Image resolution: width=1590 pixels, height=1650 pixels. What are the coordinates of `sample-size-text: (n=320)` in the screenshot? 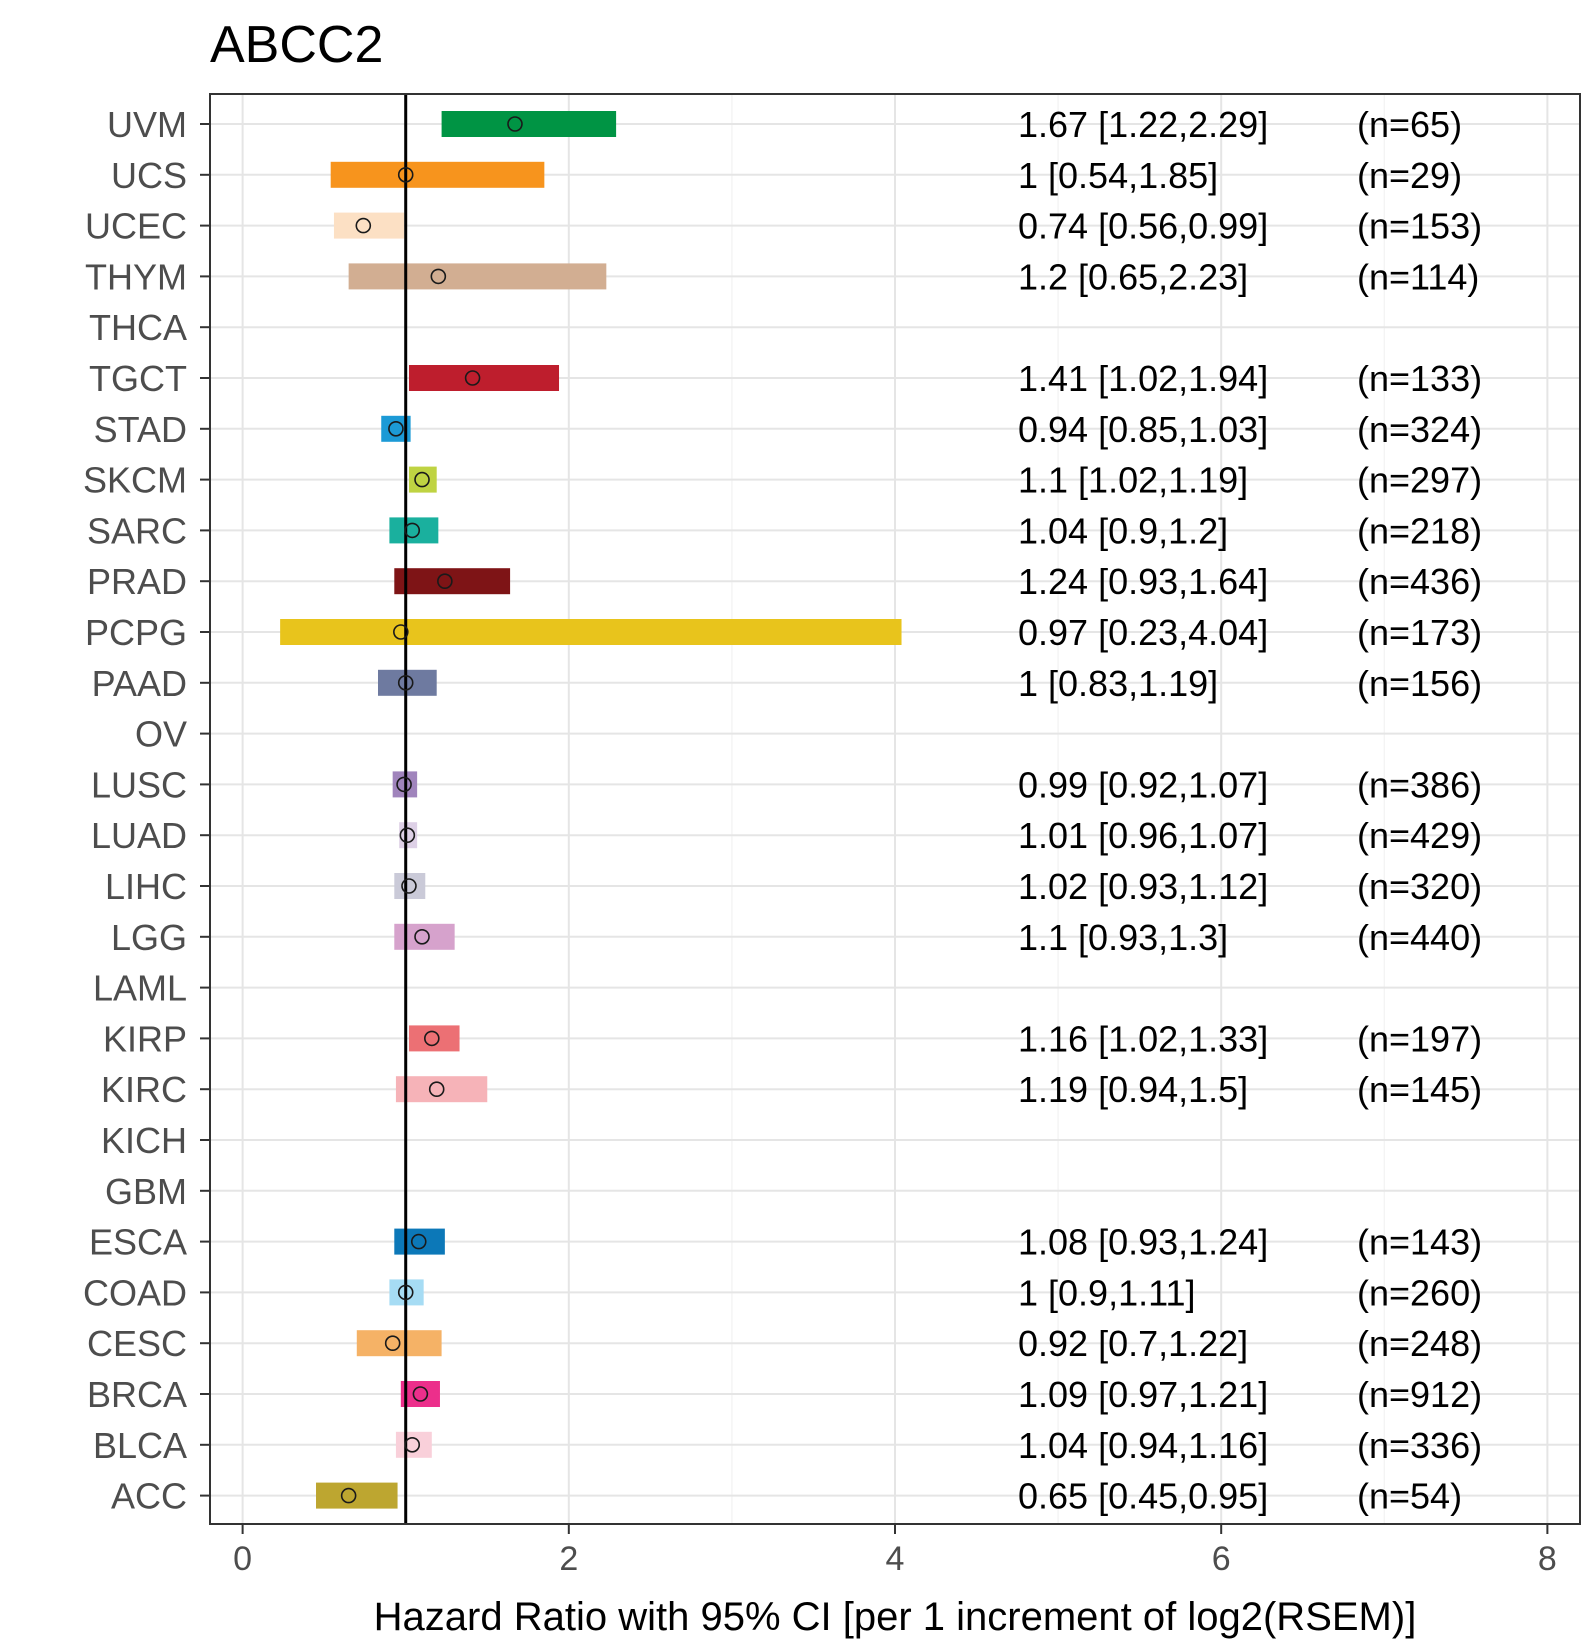 It's located at (1419, 886).